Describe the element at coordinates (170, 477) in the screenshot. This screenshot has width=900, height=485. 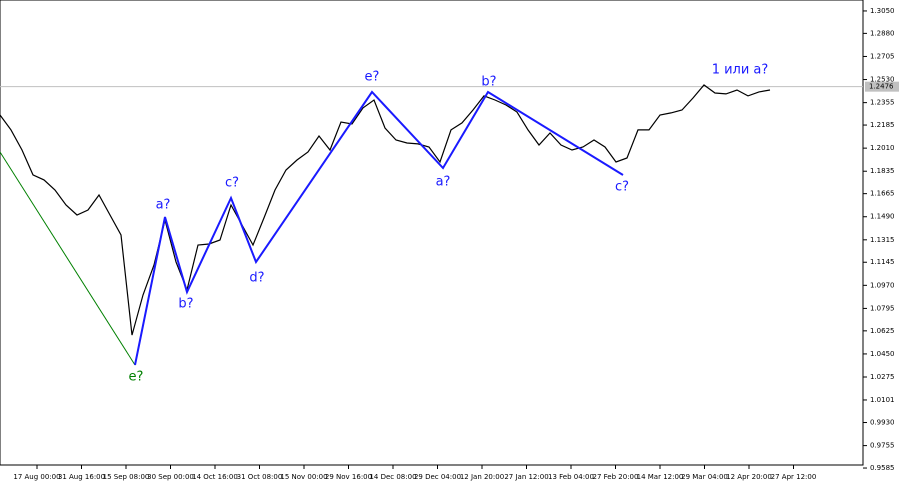
I see `x-tick-label: 30 Sep 00:00` at that location.